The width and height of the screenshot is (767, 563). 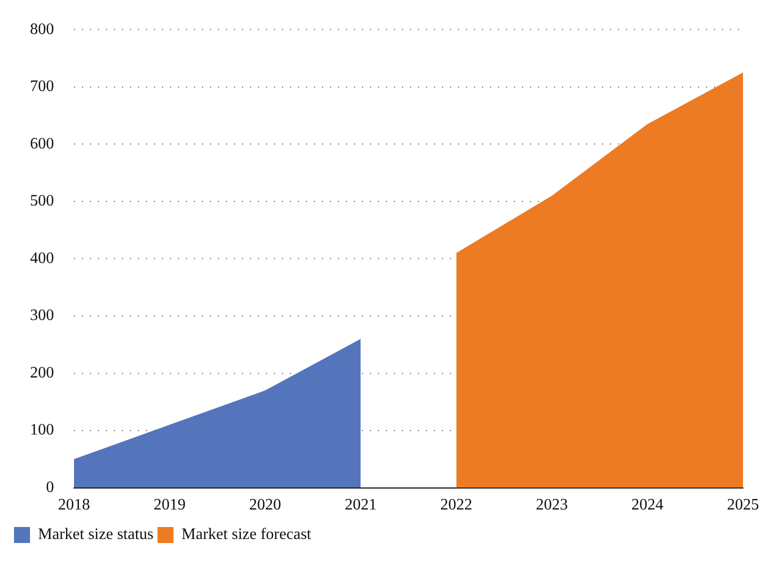 I want to click on x-tick-label: 2022, so click(x=456, y=505).